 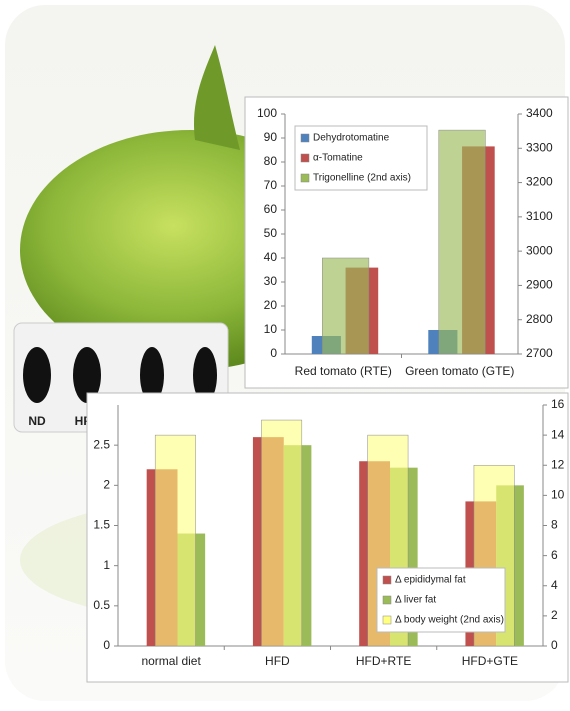 I want to click on y-tick-label: 0.5, so click(x=101, y=605).